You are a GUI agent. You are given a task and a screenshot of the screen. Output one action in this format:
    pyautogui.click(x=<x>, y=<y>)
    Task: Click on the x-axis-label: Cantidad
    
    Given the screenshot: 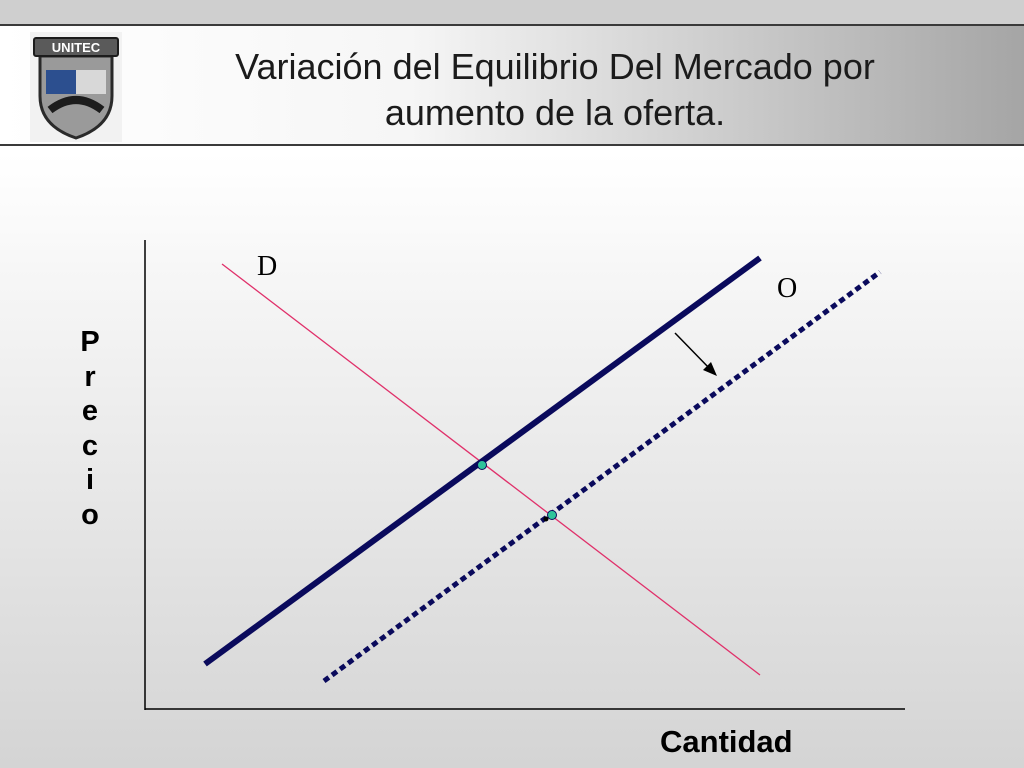 What is the action you would take?
    pyautogui.click(x=726, y=741)
    